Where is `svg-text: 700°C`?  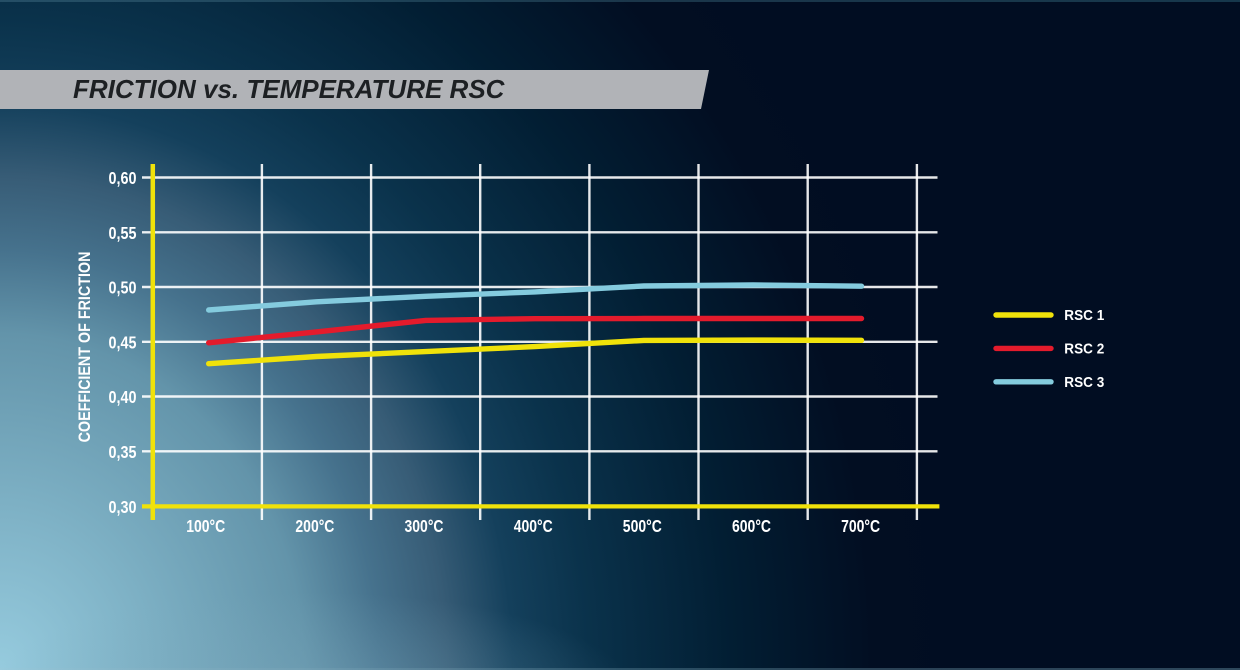 svg-text: 700°C is located at coordinates (860, 526).